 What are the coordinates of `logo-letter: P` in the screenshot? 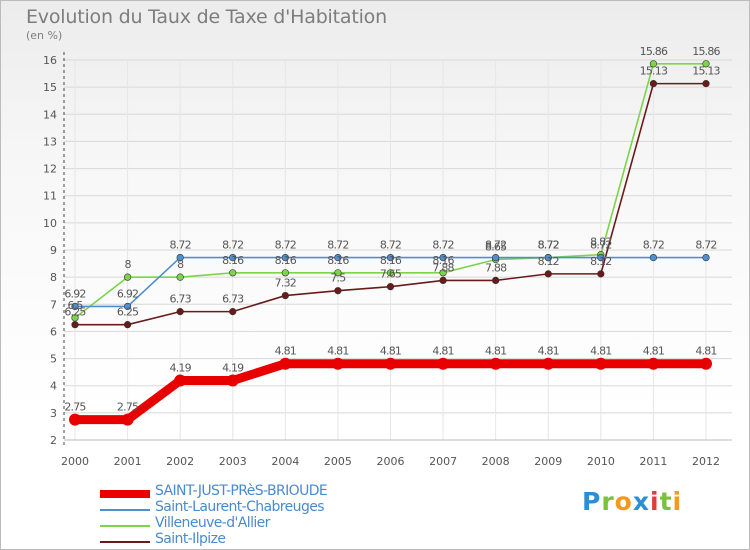 It's located at (592, 501).